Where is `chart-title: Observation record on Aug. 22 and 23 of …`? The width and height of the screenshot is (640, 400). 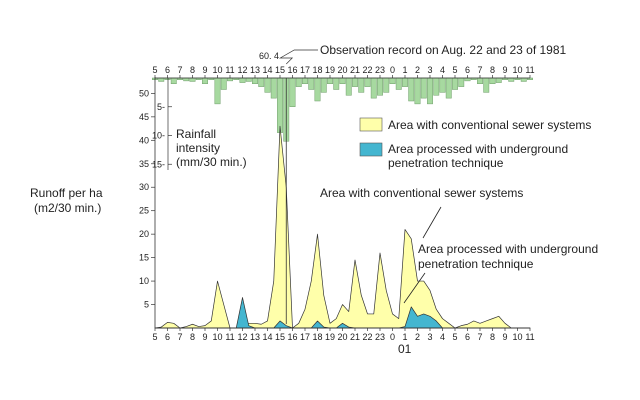
chart-title: Observation record on Aug. 22 and 23 of … is located at coordinates (443, 50).